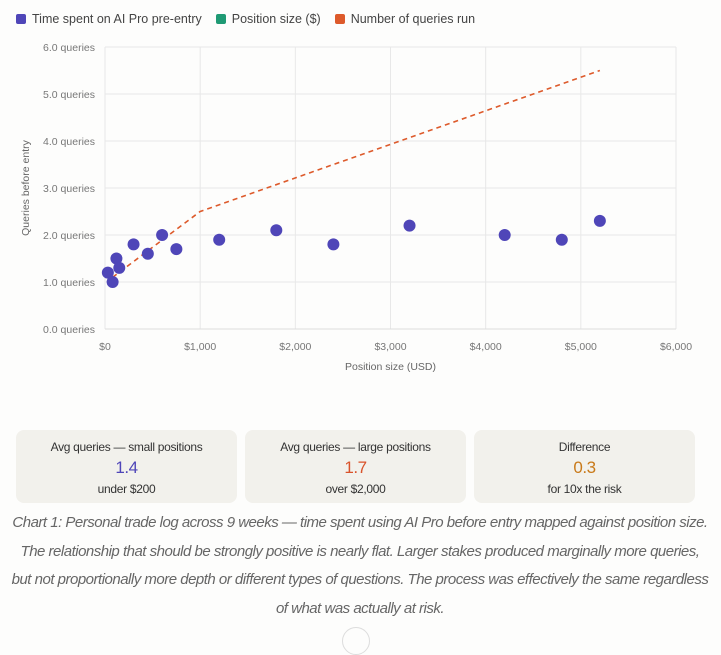  What do you see at coordinates (117, 19) in the screenshot?
I see `legend-label: Time spent on AI Pro pre-entry` at bounding box center [117, 19].